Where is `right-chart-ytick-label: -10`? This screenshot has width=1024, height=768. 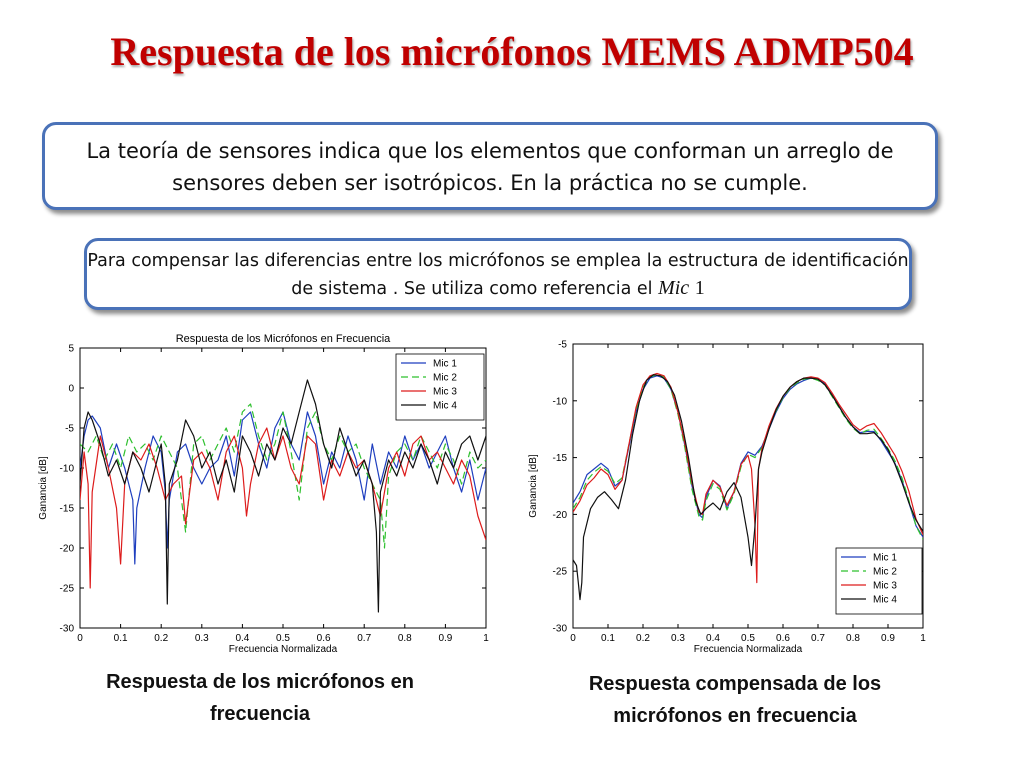
right-chart-ytick-label: -10 is located at coordinates (560, 401).